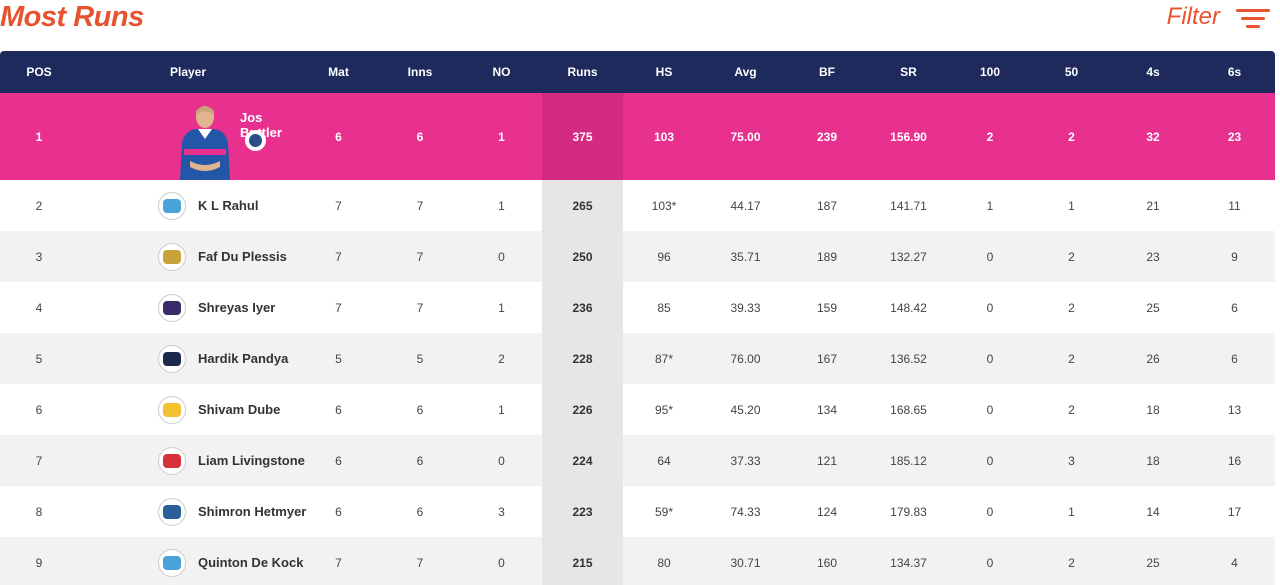 The width and height of the screenshot is (1280, 585). I want to click on cell-pos: 4, so click(39, 307).